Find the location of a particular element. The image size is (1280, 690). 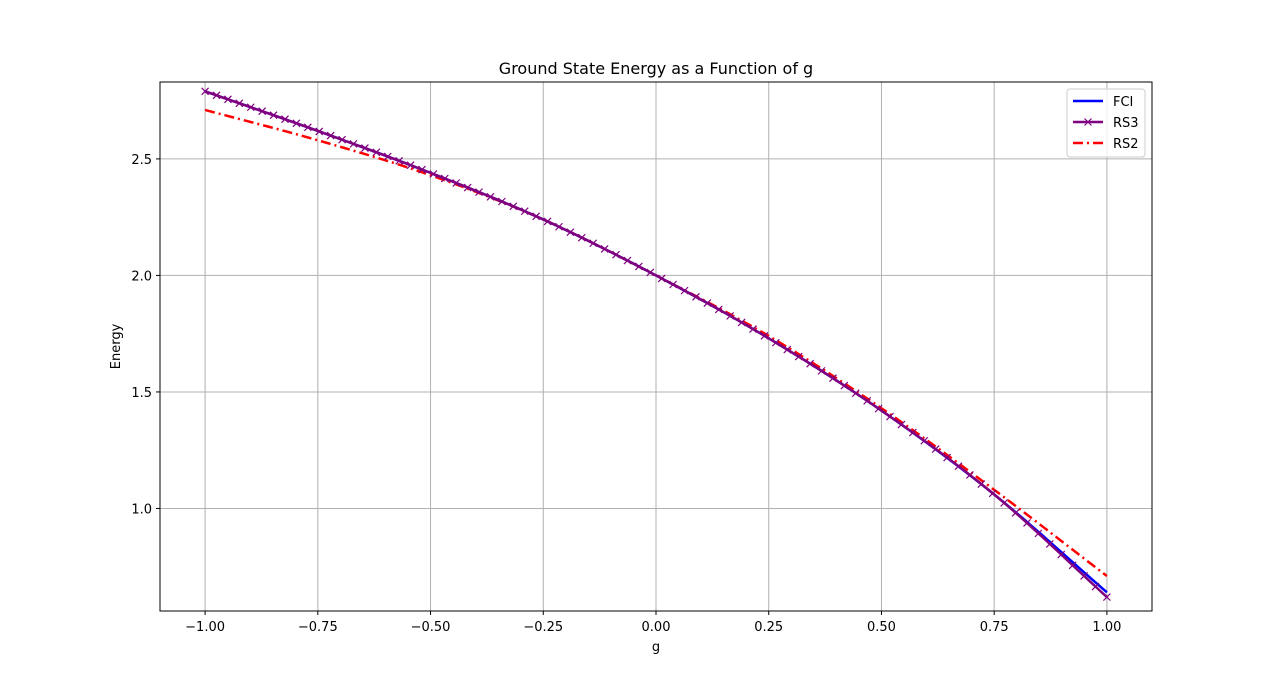

y-tick-label: 2.0 is located at coordinates (141, 276).